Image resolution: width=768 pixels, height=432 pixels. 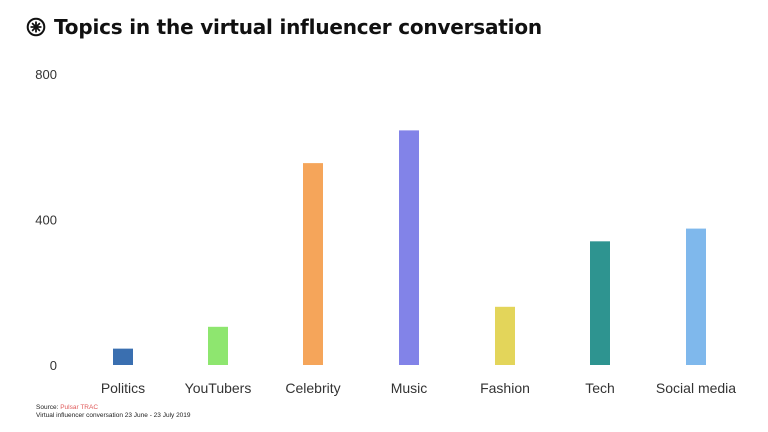 What do you see at coordinates (409, 388) in the screenshot?
I see `x-tick-label: Music` at bounding box center [409, 388].